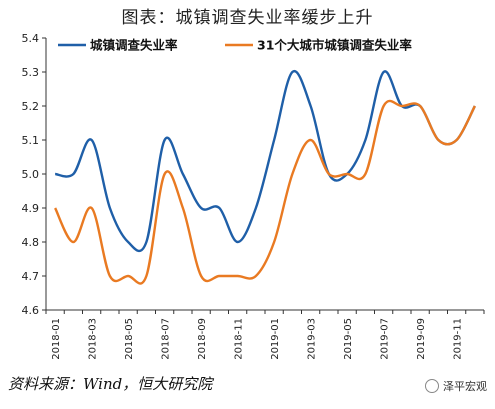 The image size is (495, 409). I want to click on x-tick-label: 2018-03, so click(93, 339).